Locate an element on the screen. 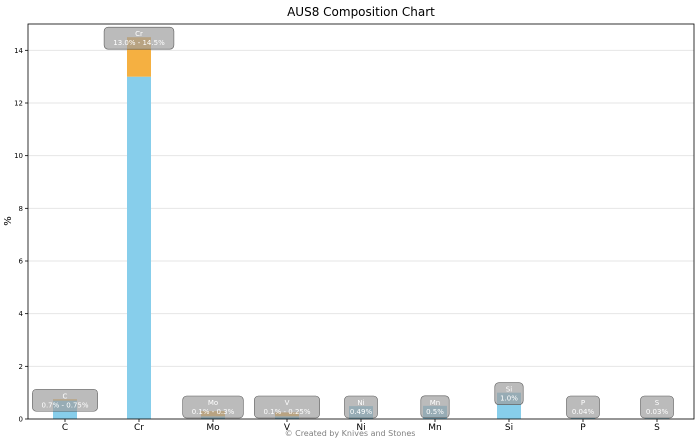  y-tick-label: 4 is located at coordinates (21, 314).